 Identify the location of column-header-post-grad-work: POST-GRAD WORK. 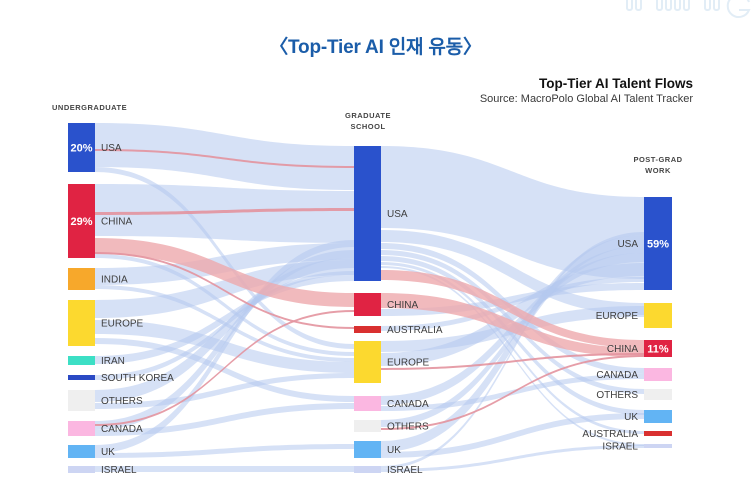
(658, 165).